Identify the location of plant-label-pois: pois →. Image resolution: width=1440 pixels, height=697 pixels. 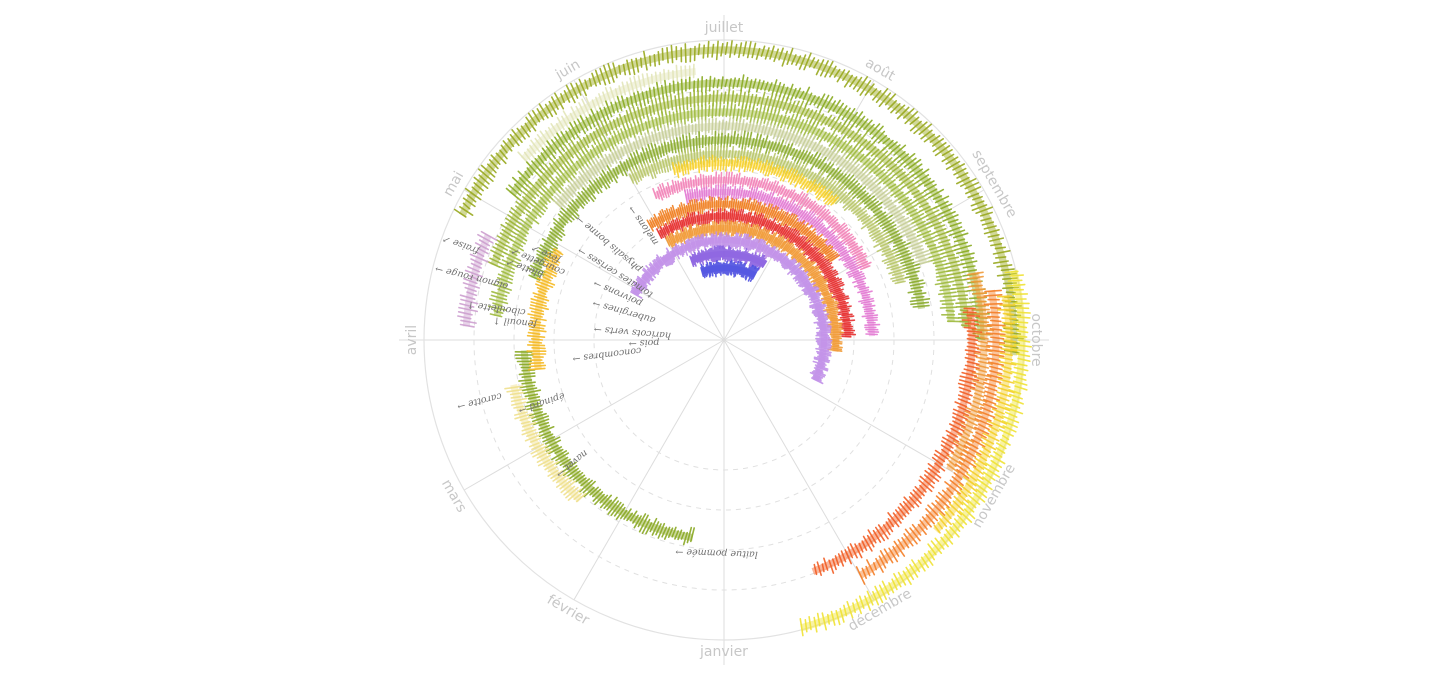
(643, 343).